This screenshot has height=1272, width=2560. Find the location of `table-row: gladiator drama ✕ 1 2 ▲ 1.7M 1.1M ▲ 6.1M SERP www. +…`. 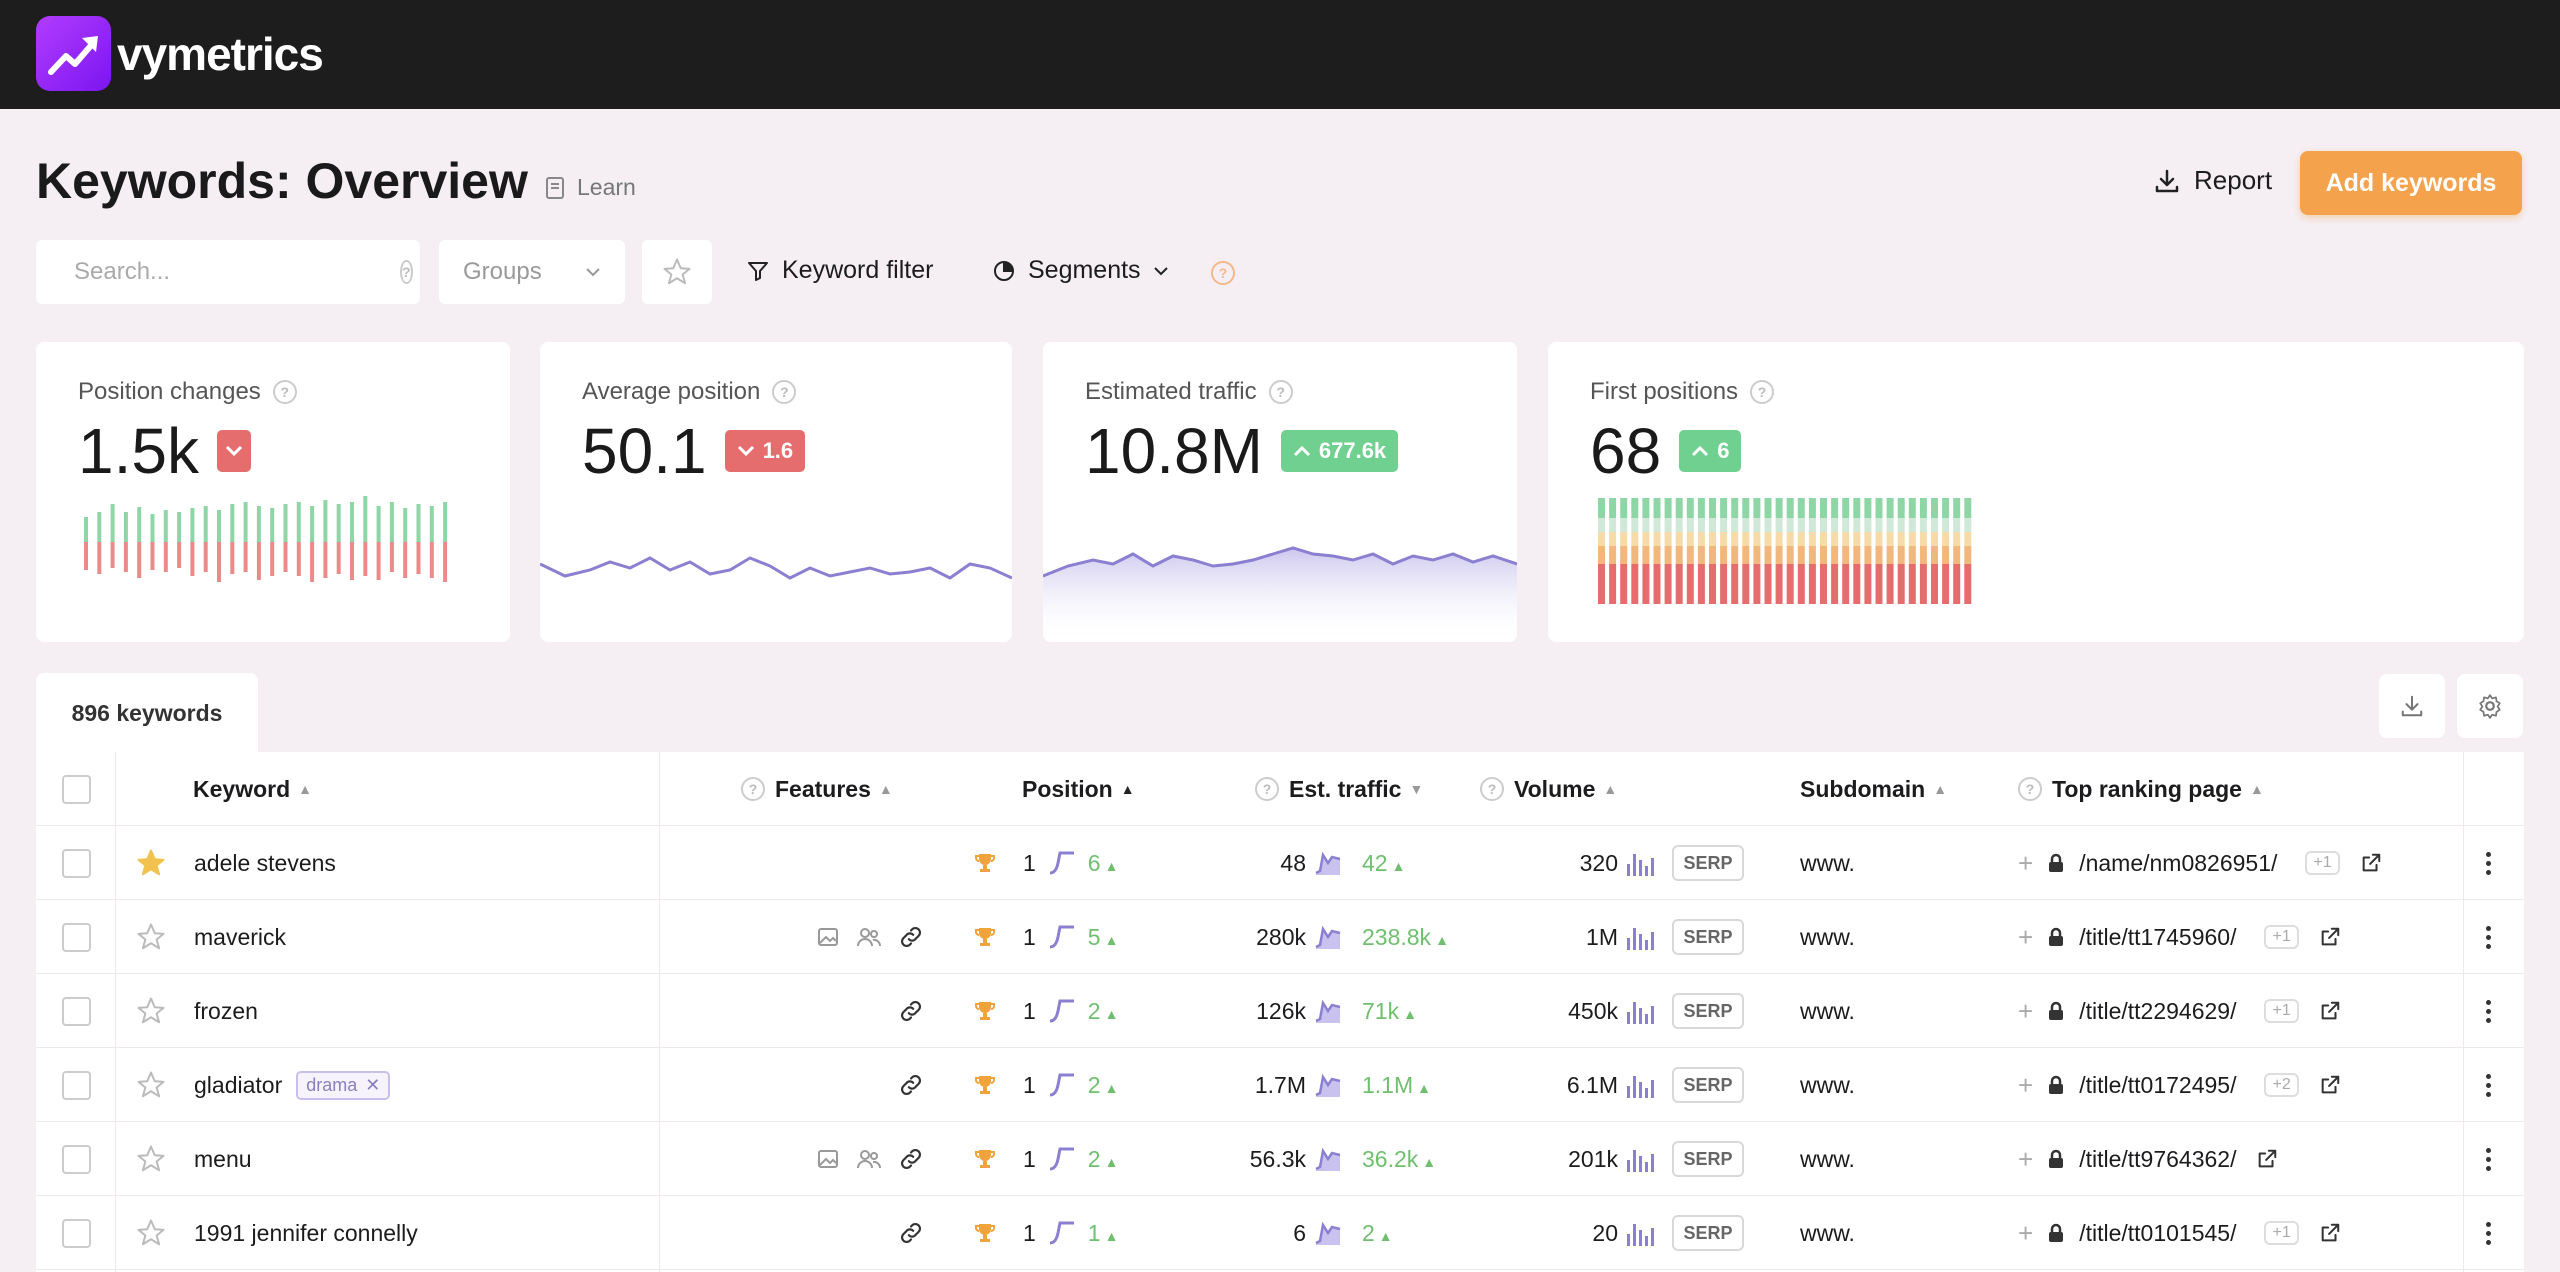

table-row: gladiator drama ✕ 1 2 ▲ 1.7M 1.1M ▲ 6.1M SERP www. +… is located at coordinates (1280, 1085).